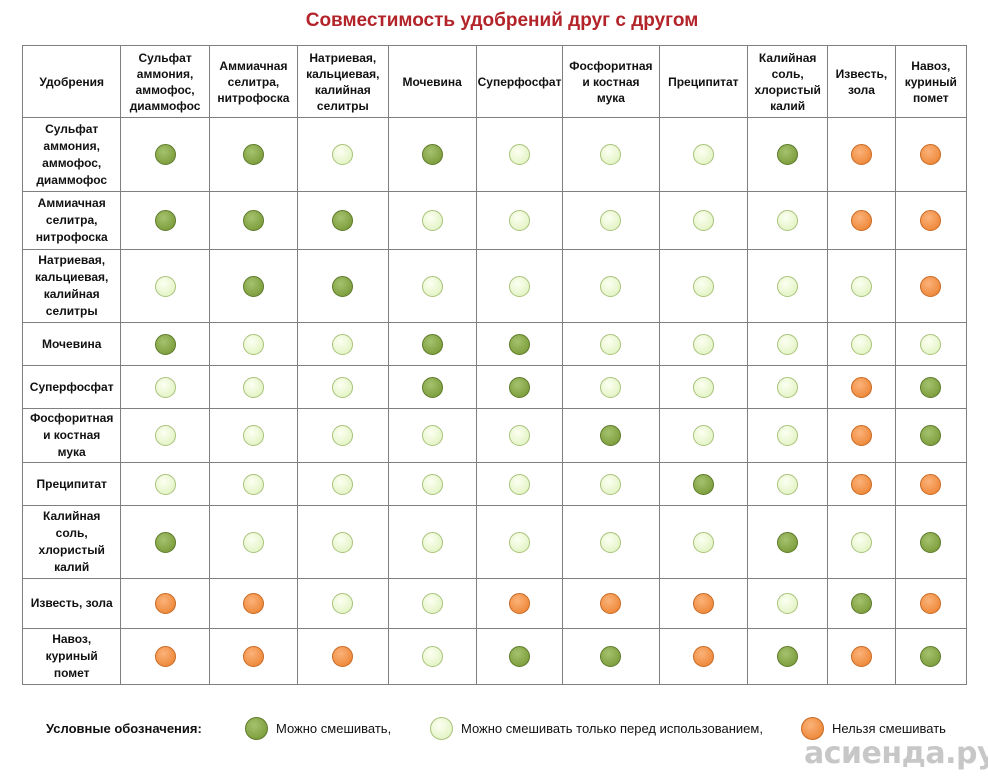  What do you see at coordinates (71, 386) in the screenshot?
I see `row-header-line: Суперфосфат` at bounding box center [71, 386].